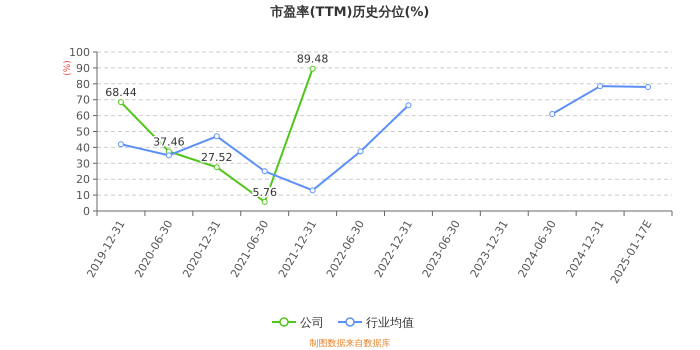 This screenshot has height=350, width=700. I want to click on legend-item: 行业均值, so click(376, 323).